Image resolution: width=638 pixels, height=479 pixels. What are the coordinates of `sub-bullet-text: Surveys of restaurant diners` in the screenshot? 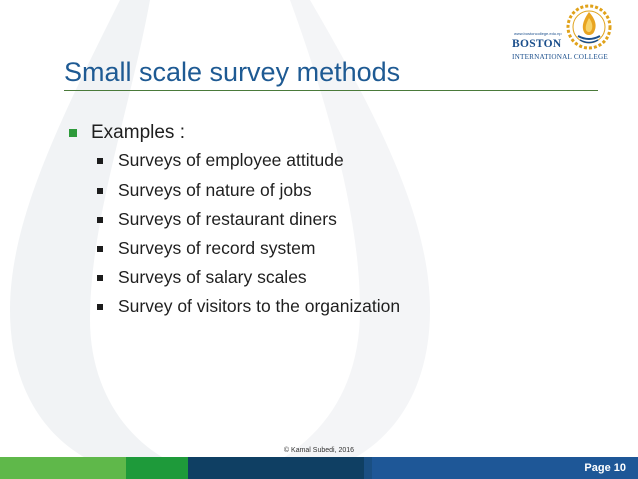 It's located at (227, 219).